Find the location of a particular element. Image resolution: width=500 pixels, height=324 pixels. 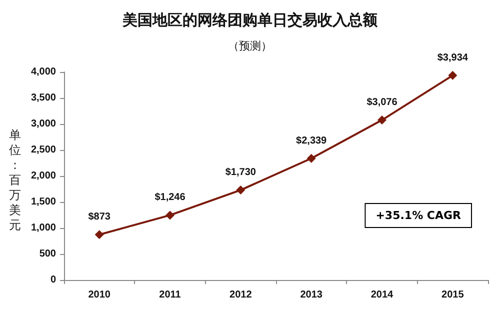

y-axis-title: 单位：百万美元 is located at coordinates (15, 180).